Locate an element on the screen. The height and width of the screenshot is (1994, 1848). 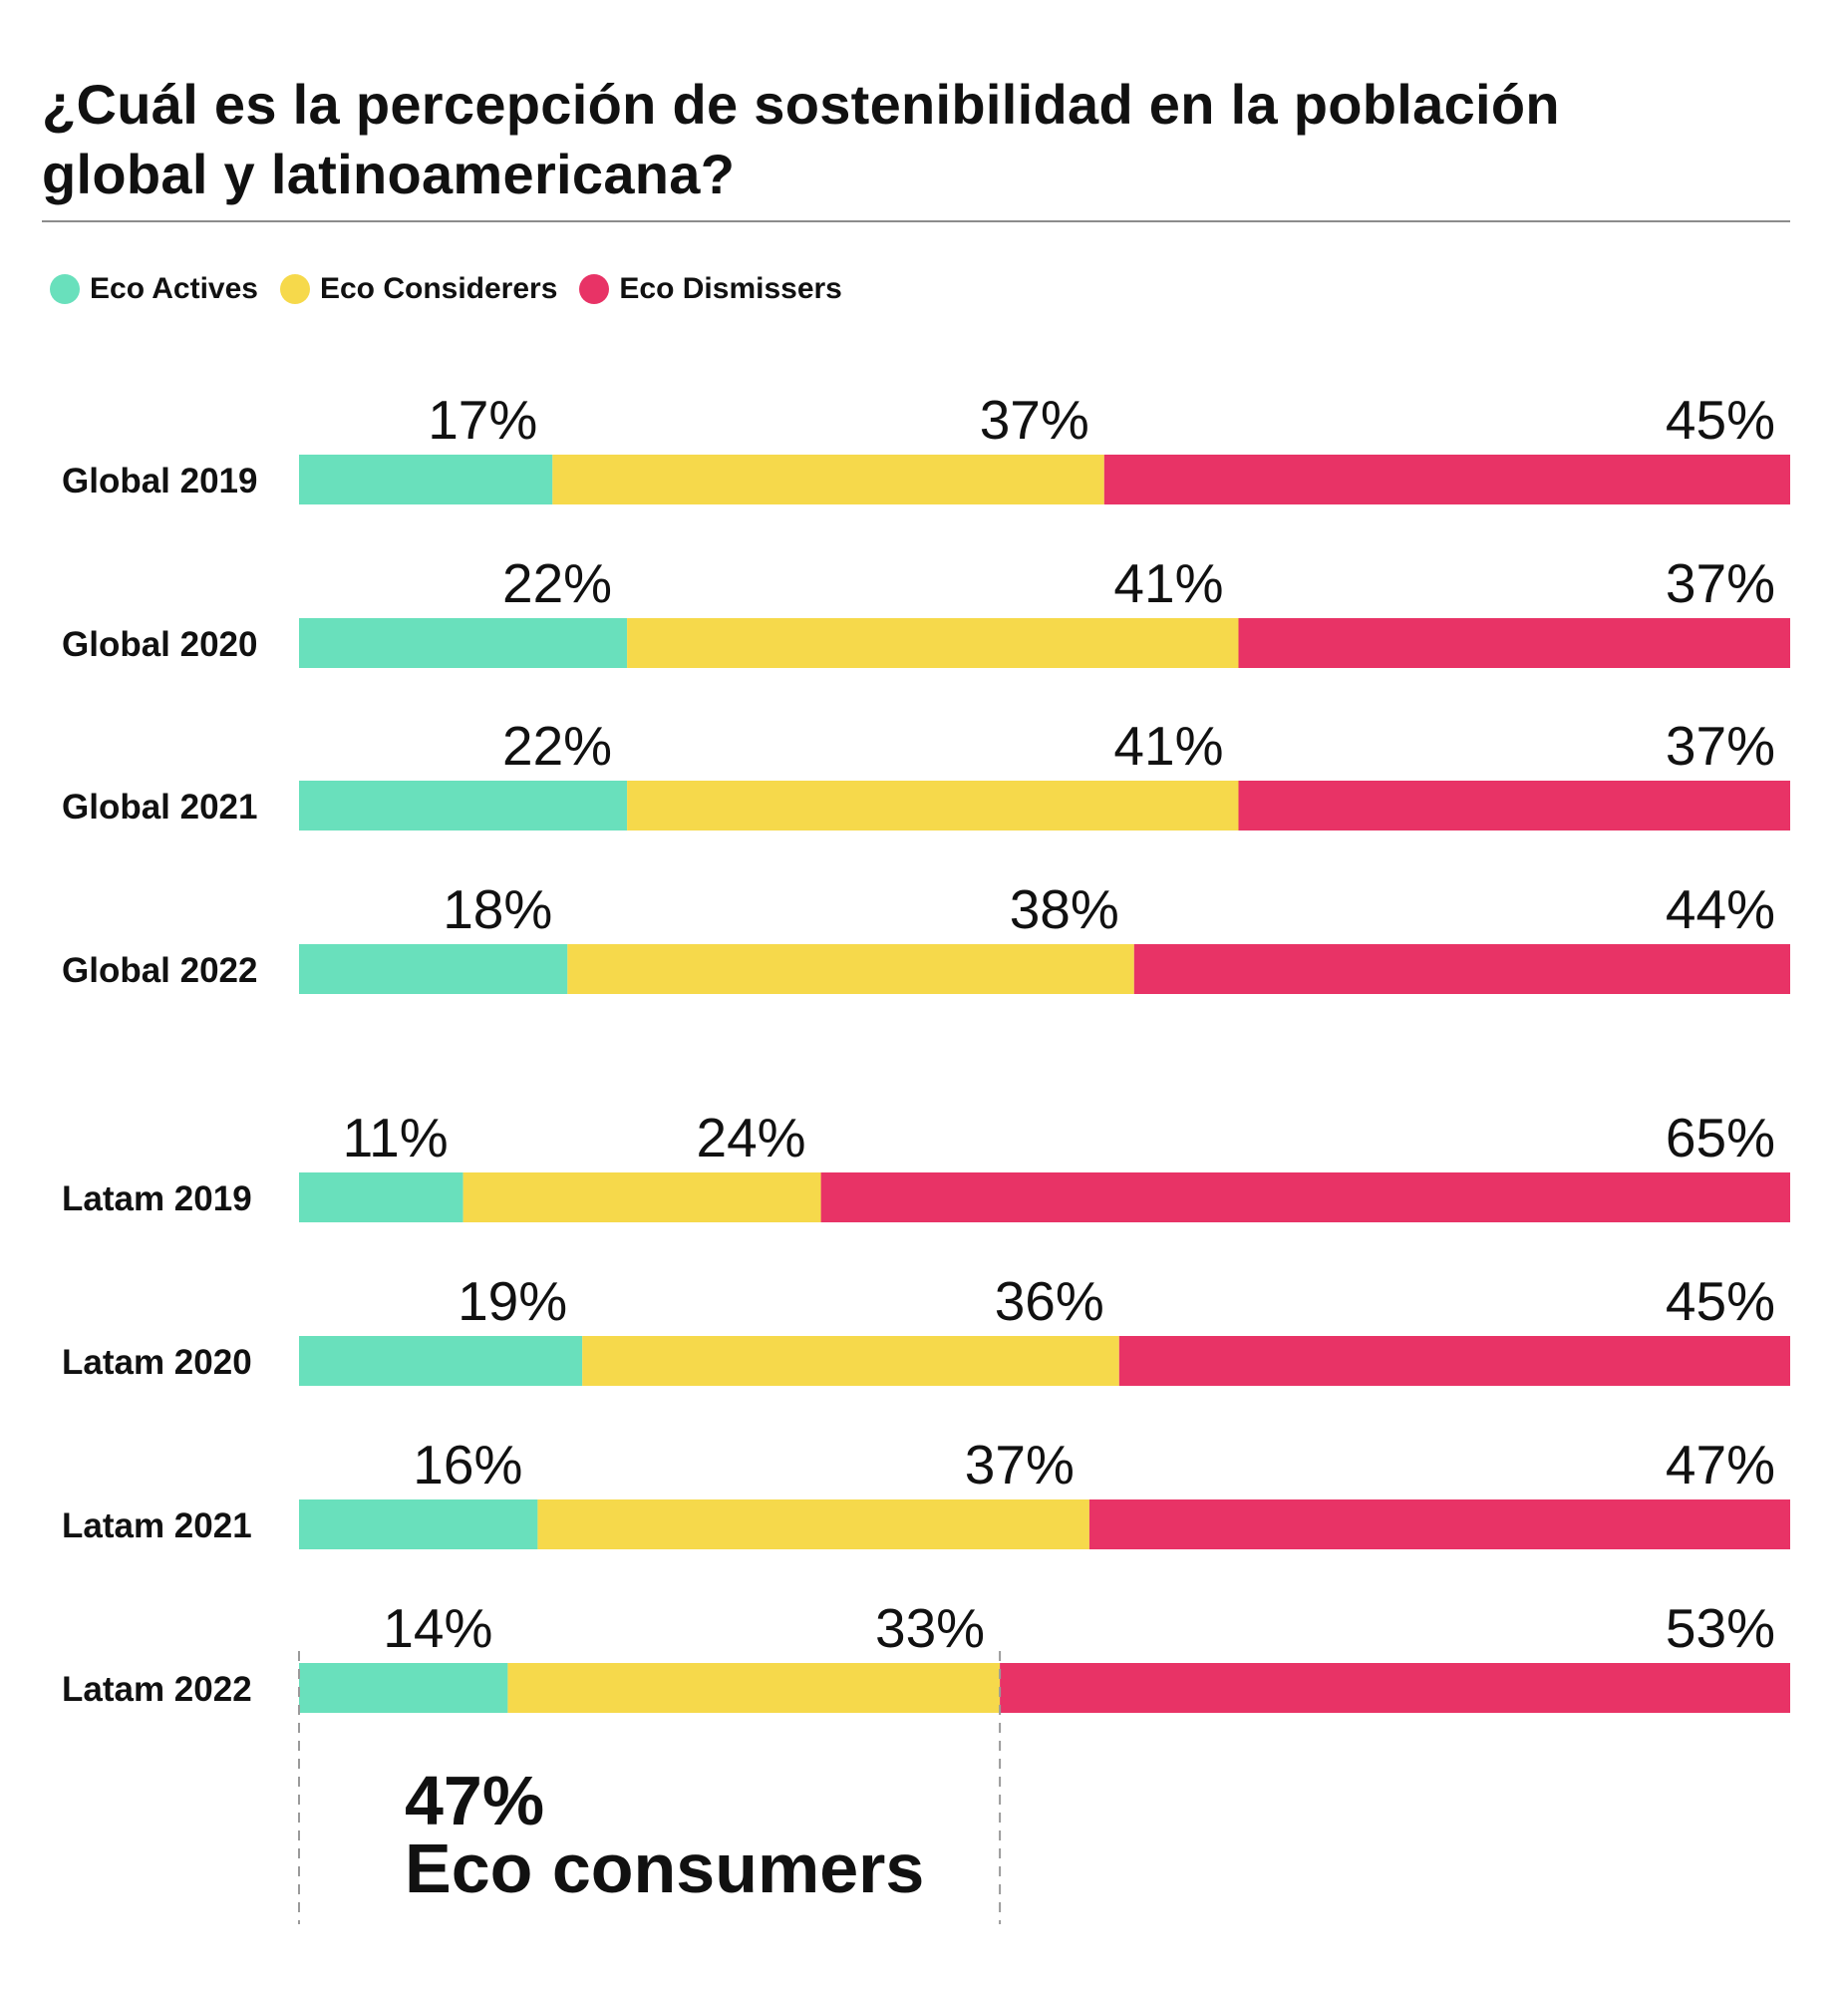
category-label-global-2022: Global 2022 is located at coordinates (159, 970).